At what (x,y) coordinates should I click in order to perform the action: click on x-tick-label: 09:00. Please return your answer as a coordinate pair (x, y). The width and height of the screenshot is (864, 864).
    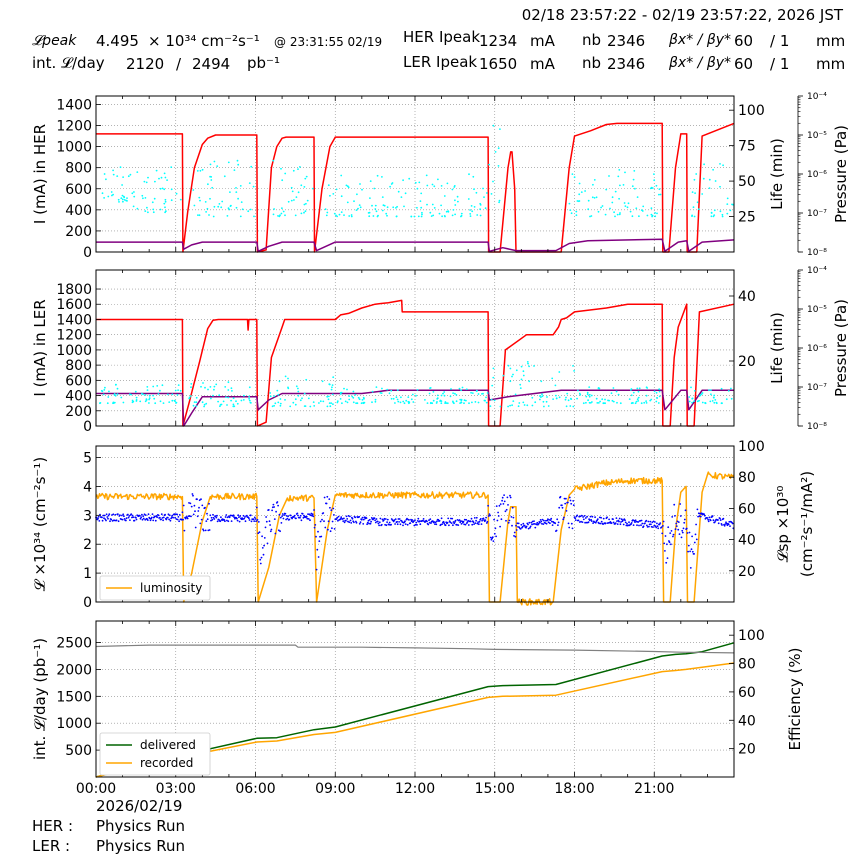
    Looking at the image, I should click on (335, 789).